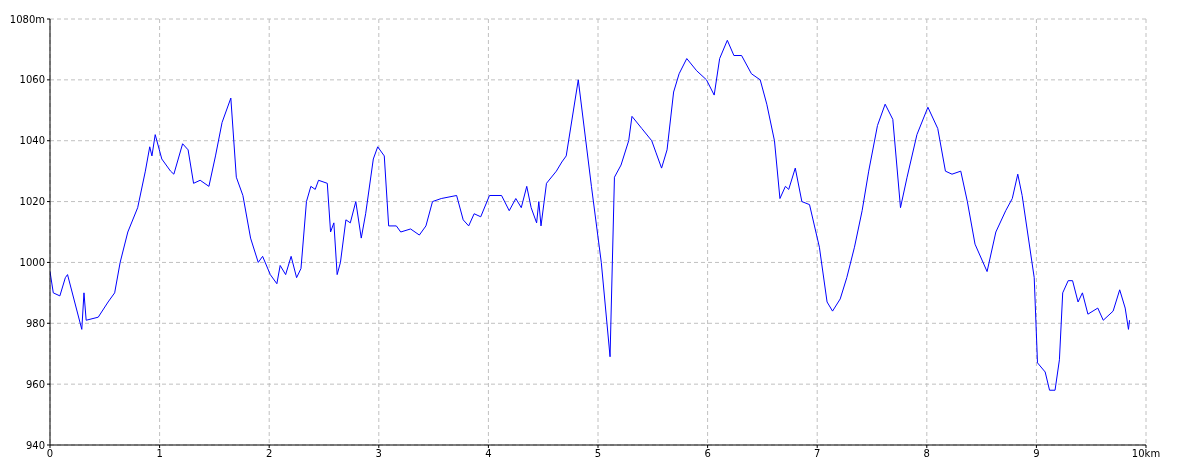 This screenshot has width=1184, height=473. Describe the element at coordinates (1036, 454) in the screenshot. I see `x-tick-label: 9` at that location.